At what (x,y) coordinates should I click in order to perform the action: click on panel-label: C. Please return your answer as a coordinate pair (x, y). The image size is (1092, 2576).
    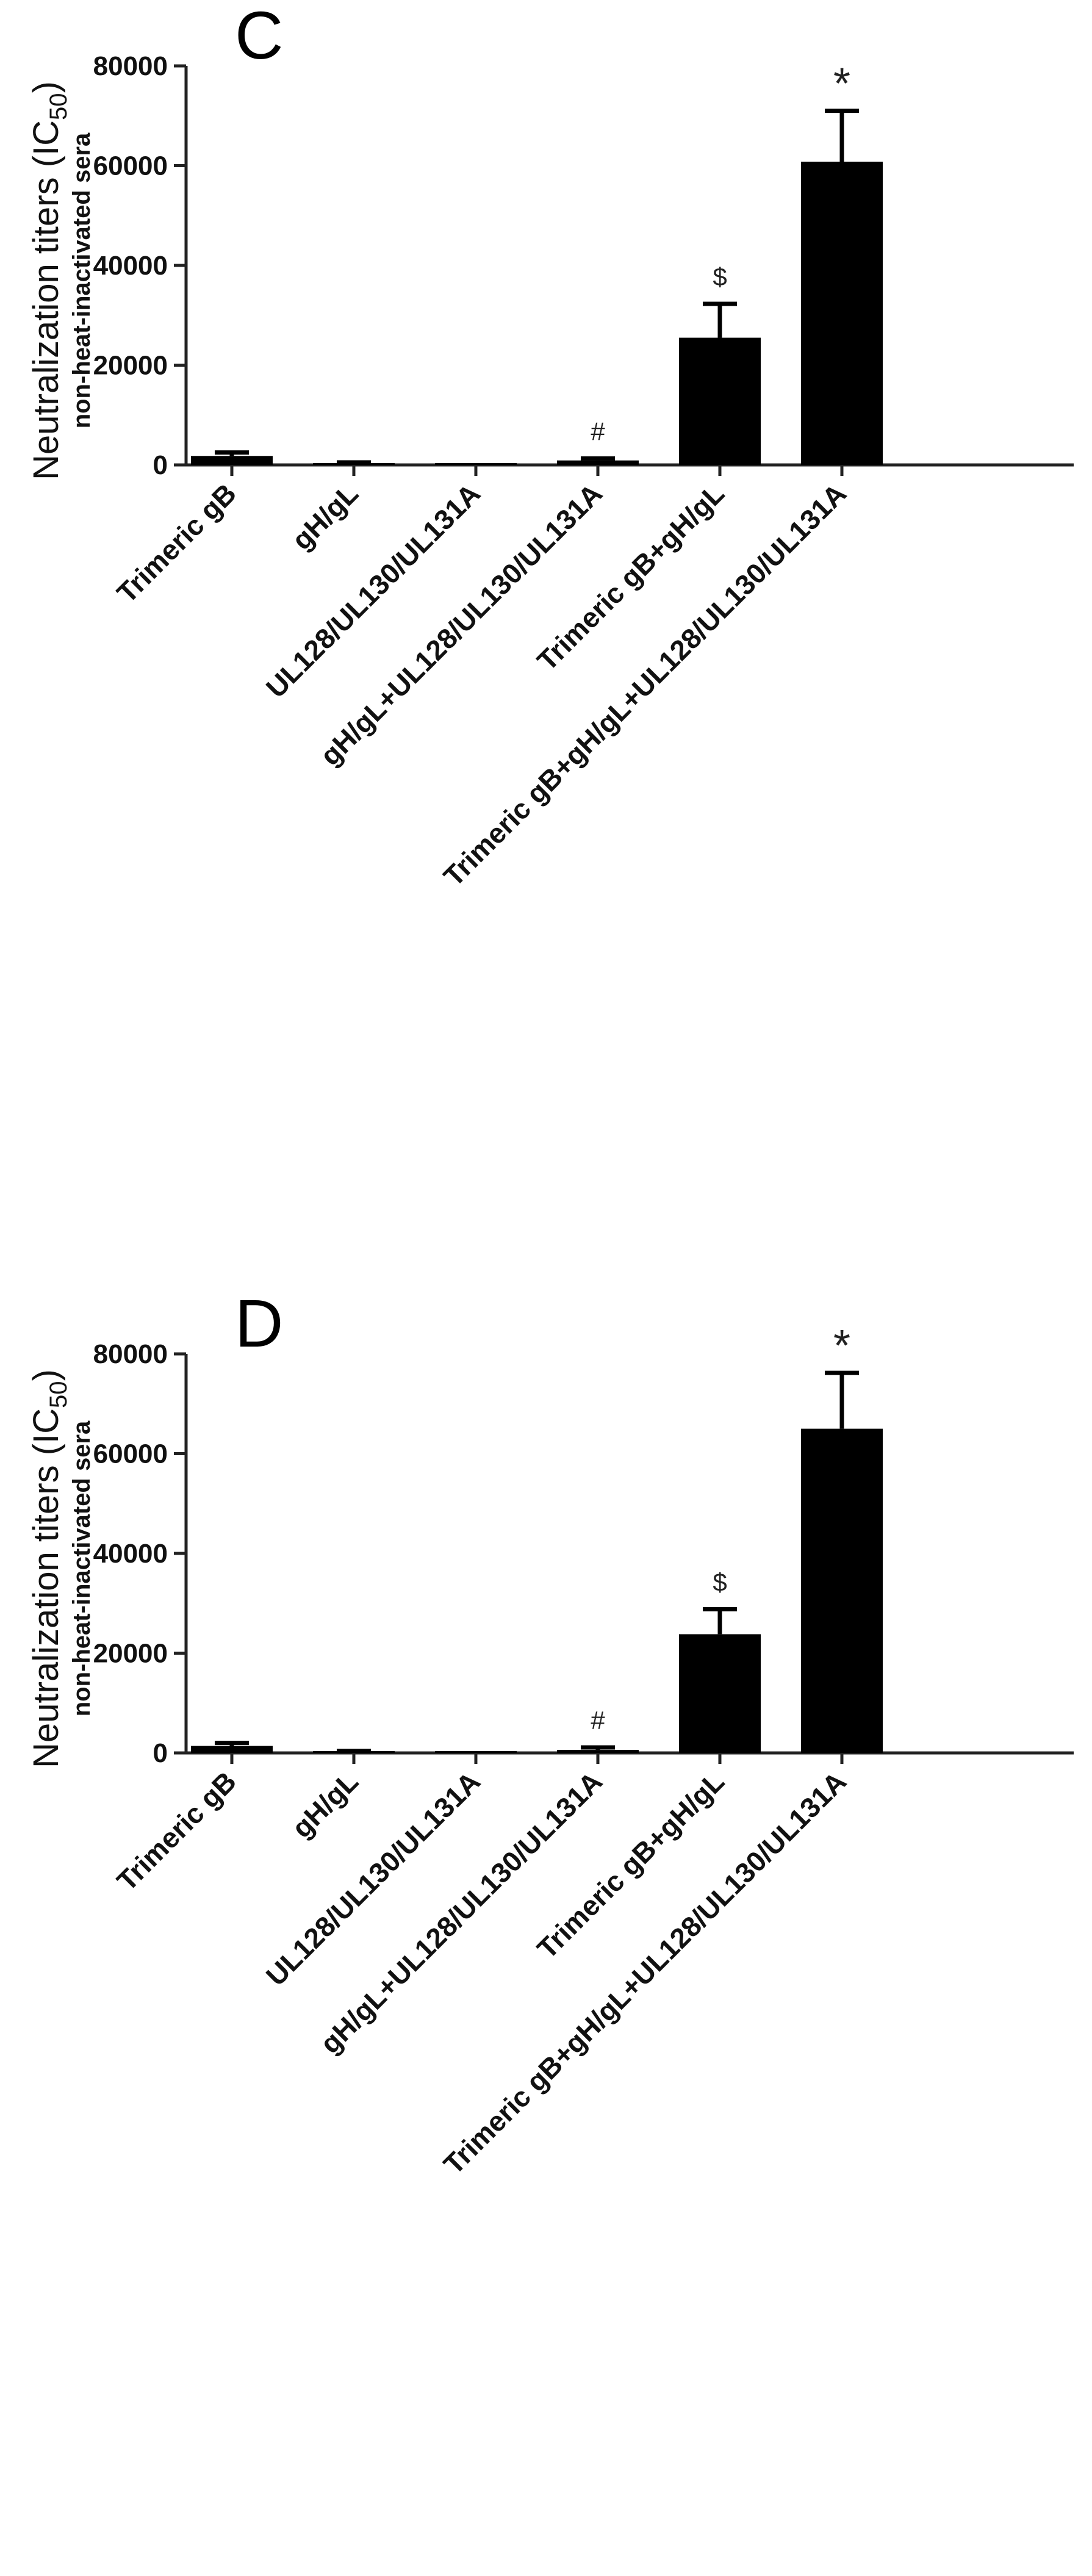
    Looking at the image, I should click on (259, 36).